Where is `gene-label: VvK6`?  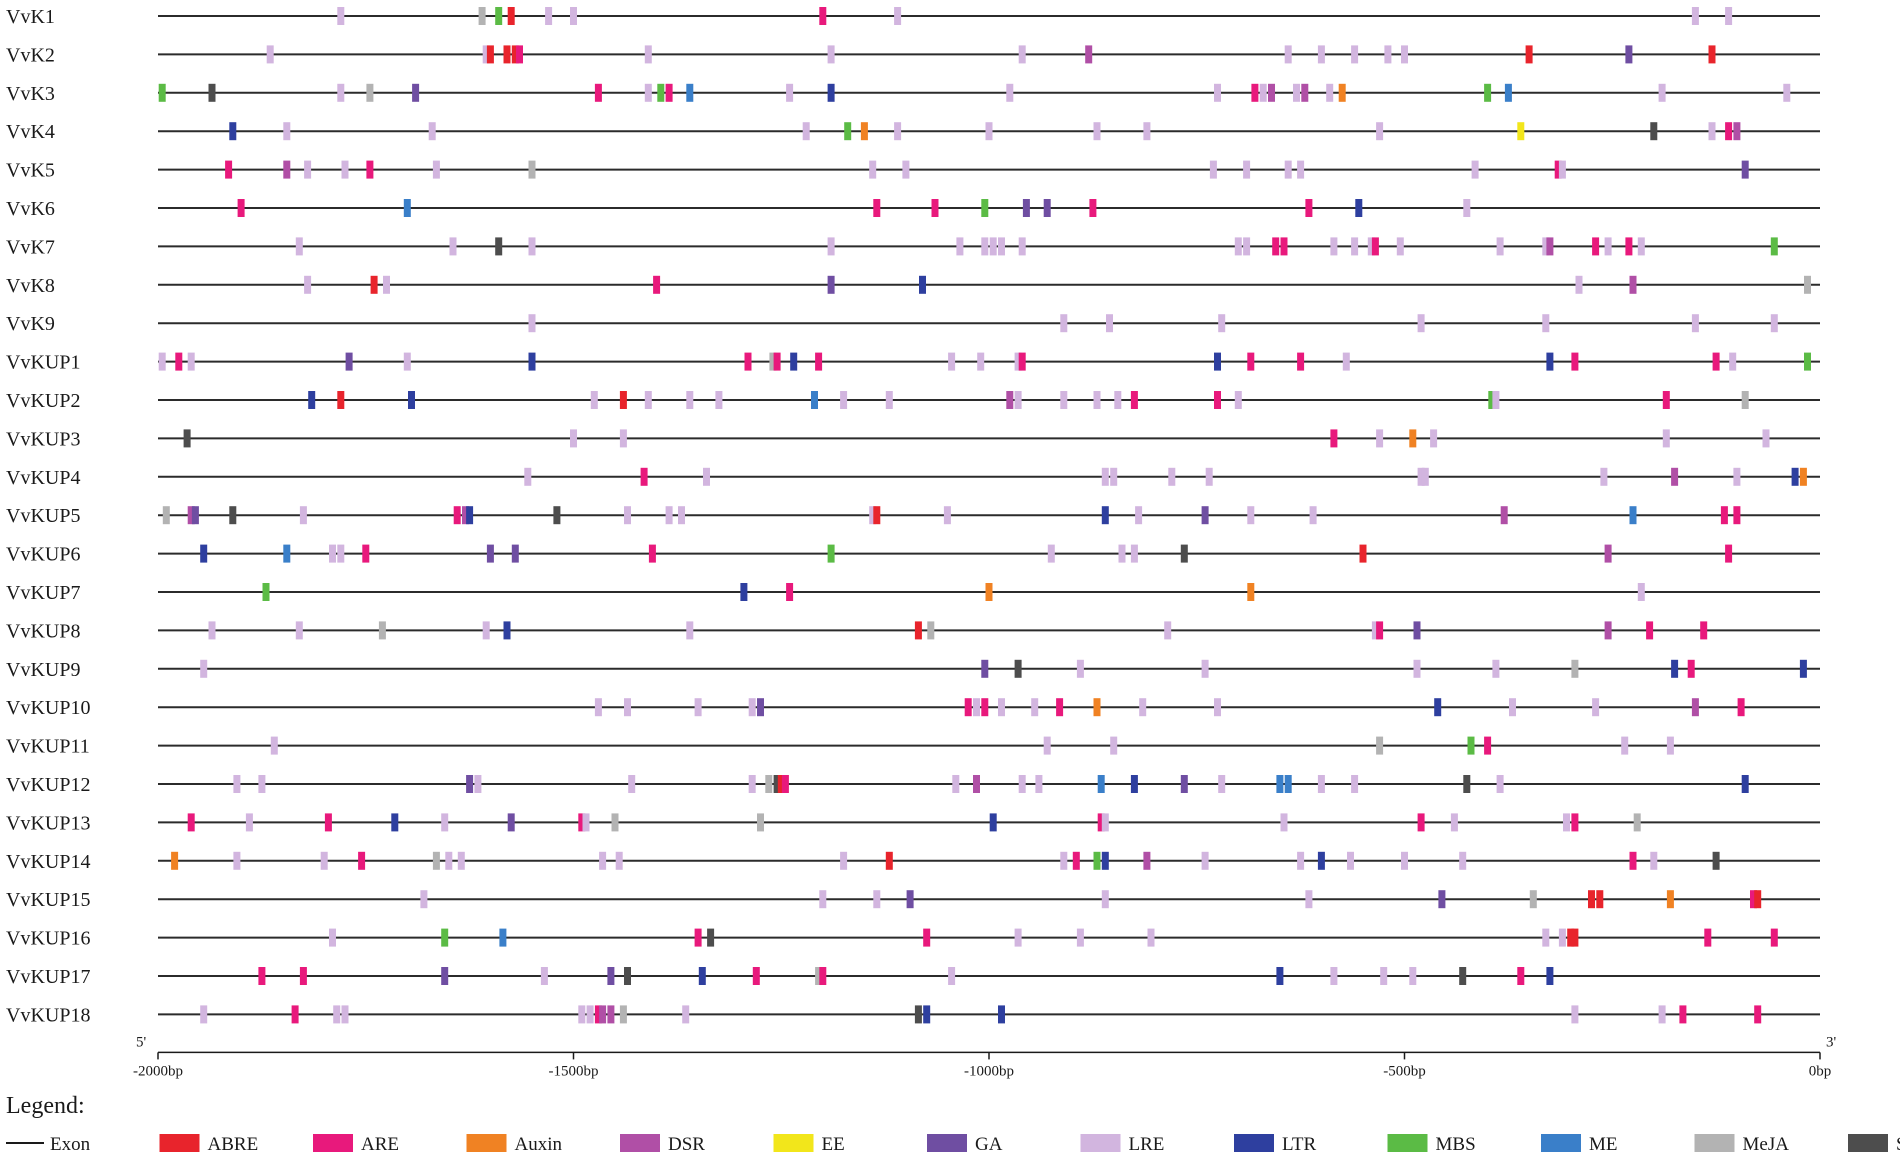 gene-label: VvK6 is located at coordinates (30, 209).